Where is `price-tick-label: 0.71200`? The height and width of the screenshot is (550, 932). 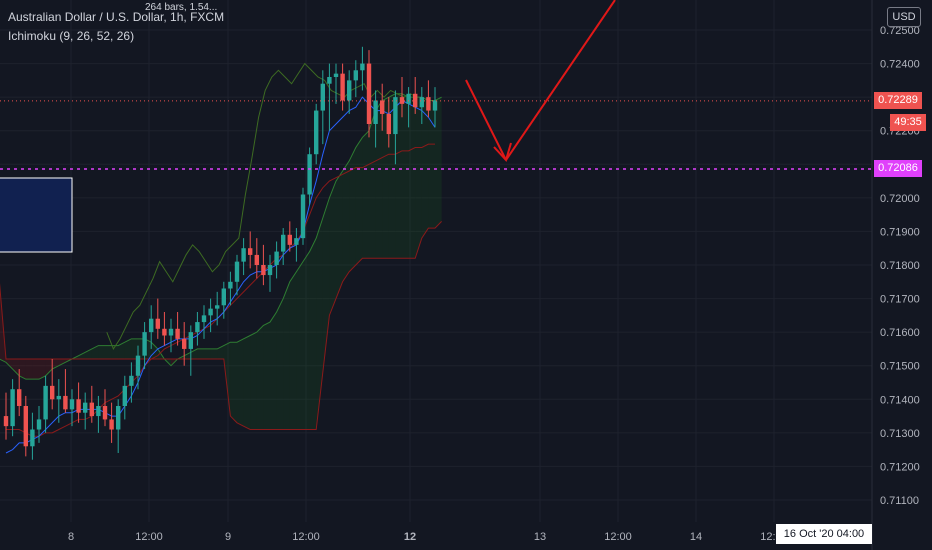
price-tick-label: 0.71200 is located at coordinates (900, 467).